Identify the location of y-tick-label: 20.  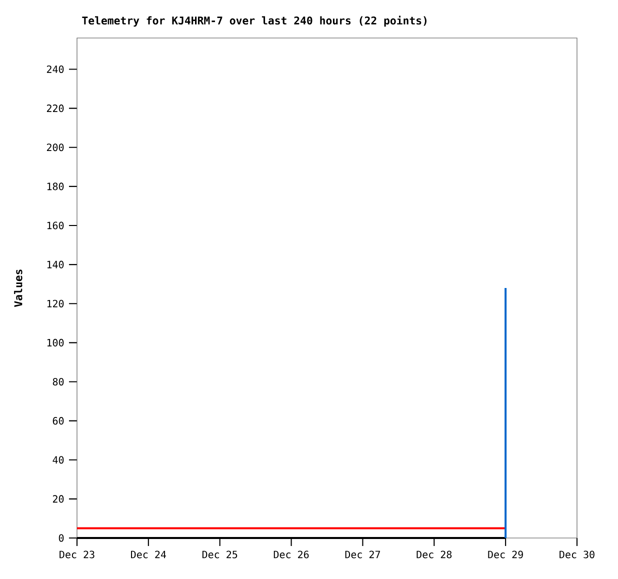
(58, 499).